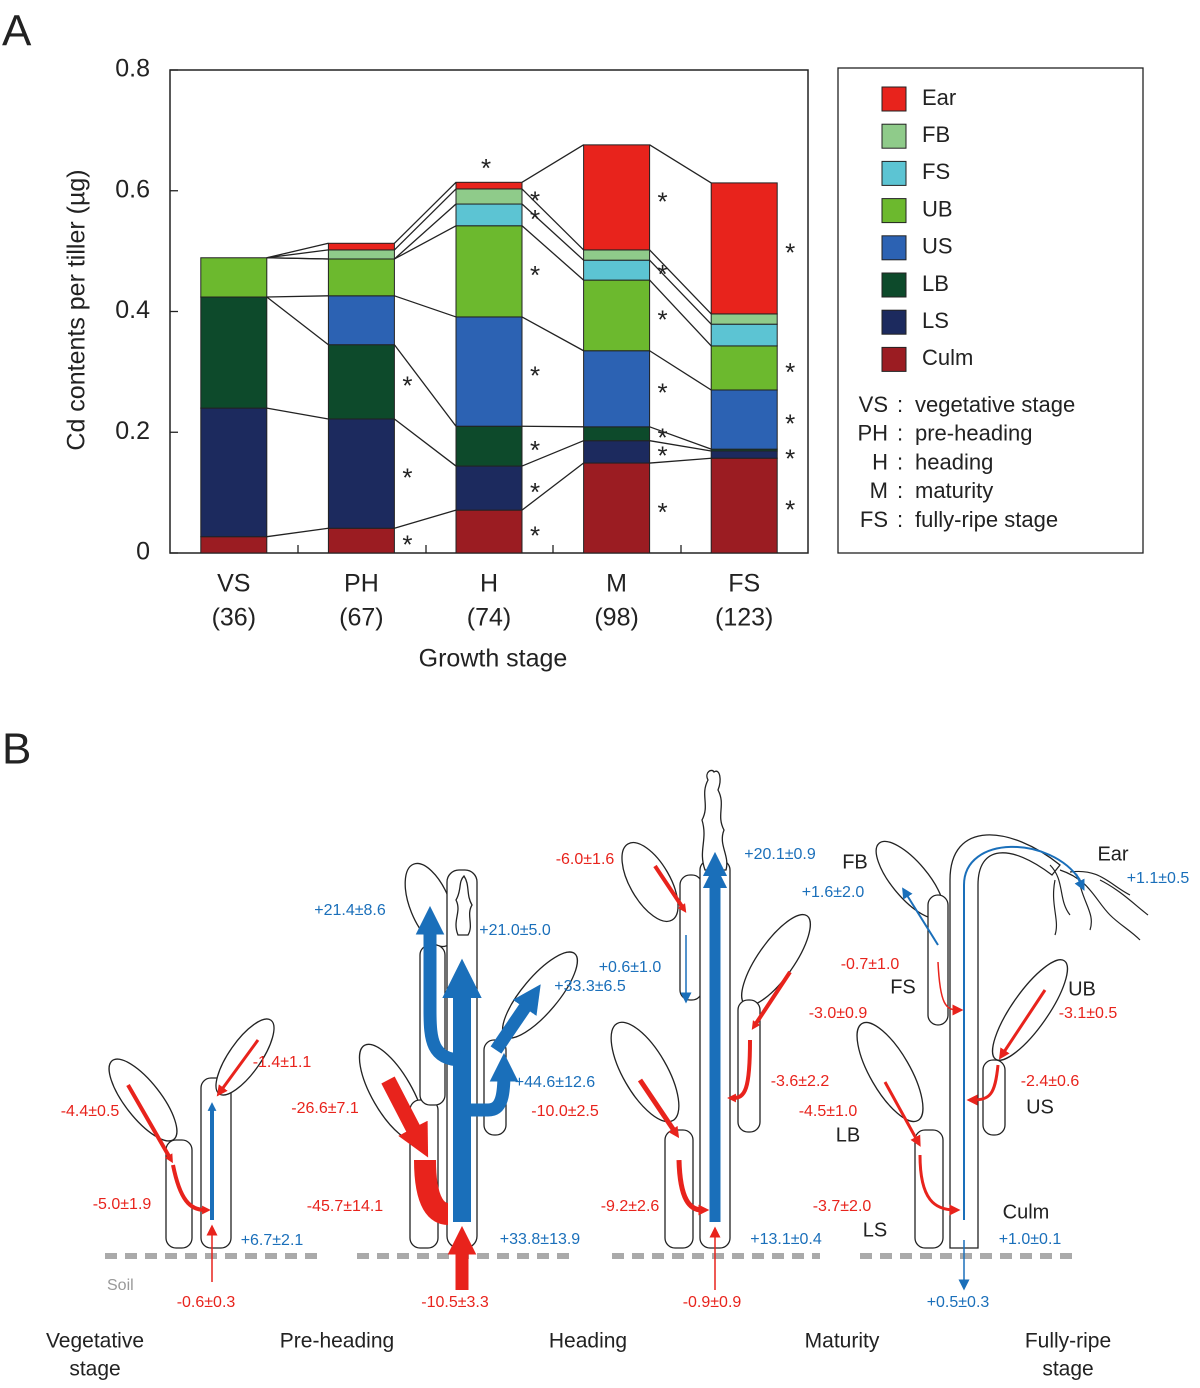 Image resolution: width=1200 pixels, height=1388 pixels. What do you see at coordinates (565, 1111) in the screenshot?
I see `flux-label: -10.0±2.5` at bounding box center [565, 1111].